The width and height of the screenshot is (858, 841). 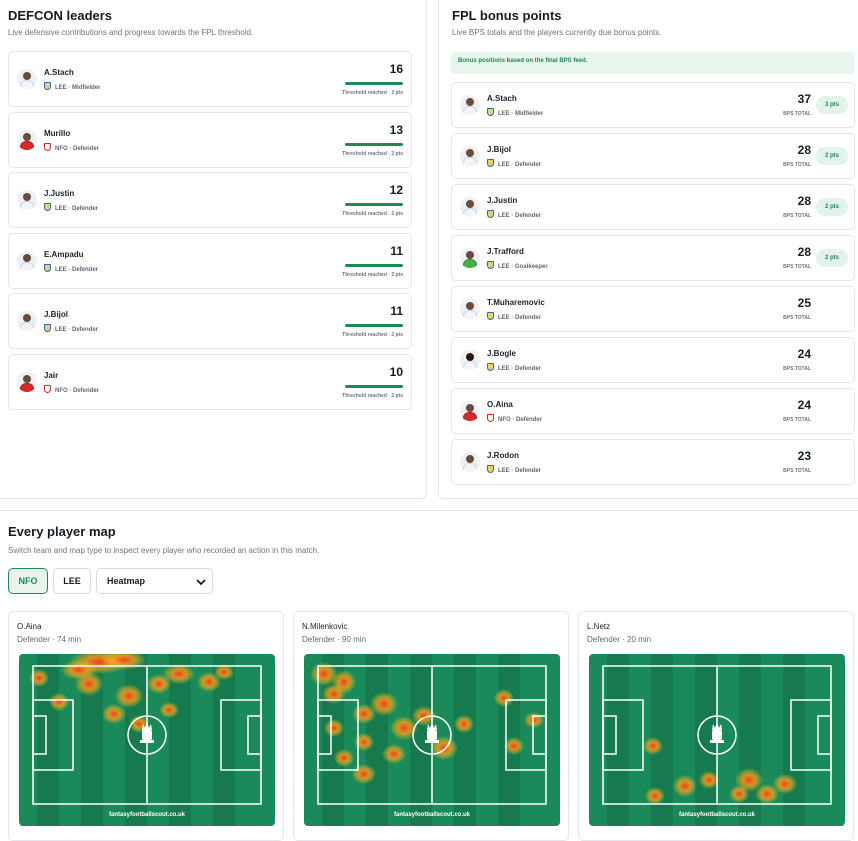 What do you see at coordinates (653, 411) in the screenshot?
I see `bonus-player-card: O.Aina NFO · Defender 24 BPS TOTAL` at bounding box center [653, 411].